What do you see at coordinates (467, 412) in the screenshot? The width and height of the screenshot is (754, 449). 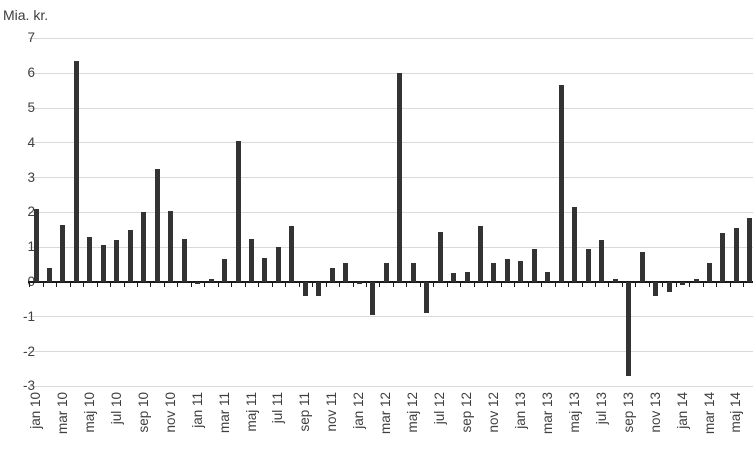 I see `x-tick-label: sep 12` at bounding box center [467, 412].